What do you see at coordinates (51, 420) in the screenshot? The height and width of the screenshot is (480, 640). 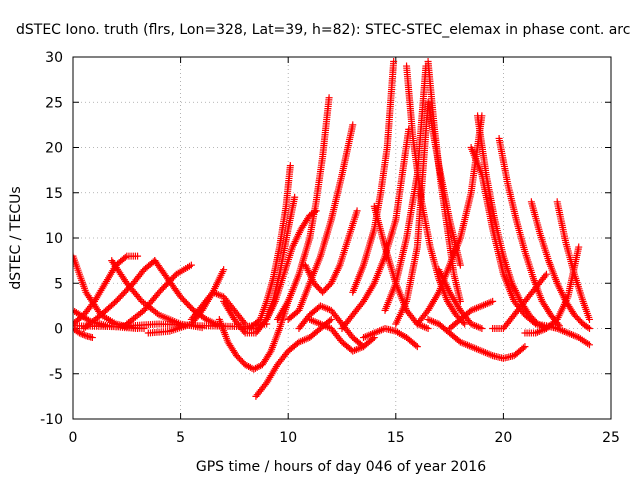 I see `y-tick-label: -10` at bounding box center [51, 420].